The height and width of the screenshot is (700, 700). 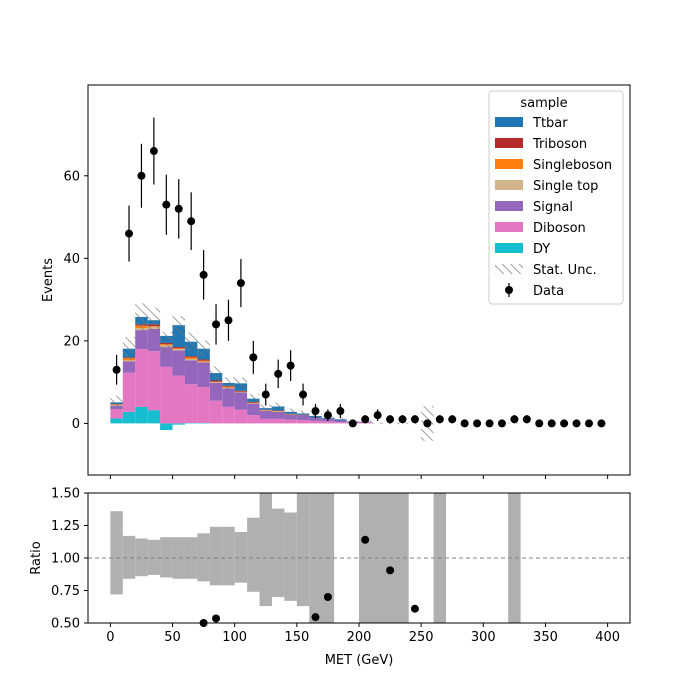 What do you see at coordinates (559, 228) in the screenshot?
I see `legend-label-diboson: Diboson` at bounding box center [559, 228].